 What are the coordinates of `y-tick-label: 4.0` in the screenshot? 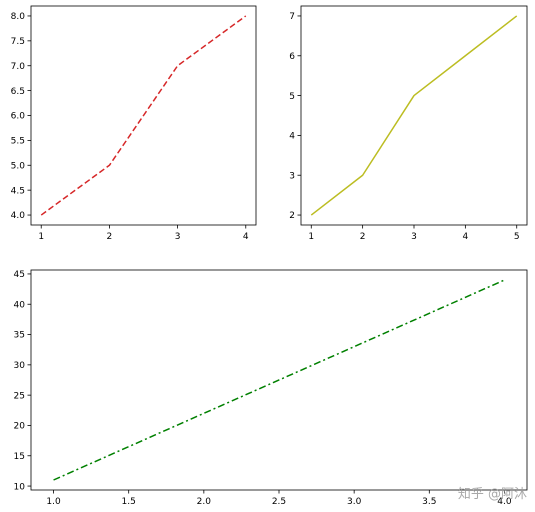 It's located at (18, 216).